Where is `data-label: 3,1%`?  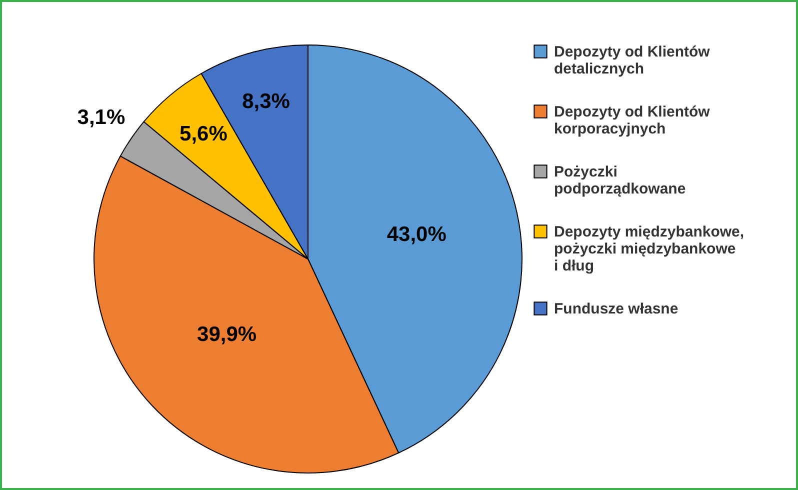
data-label: 3,1% is located at coordinates (101, 117).